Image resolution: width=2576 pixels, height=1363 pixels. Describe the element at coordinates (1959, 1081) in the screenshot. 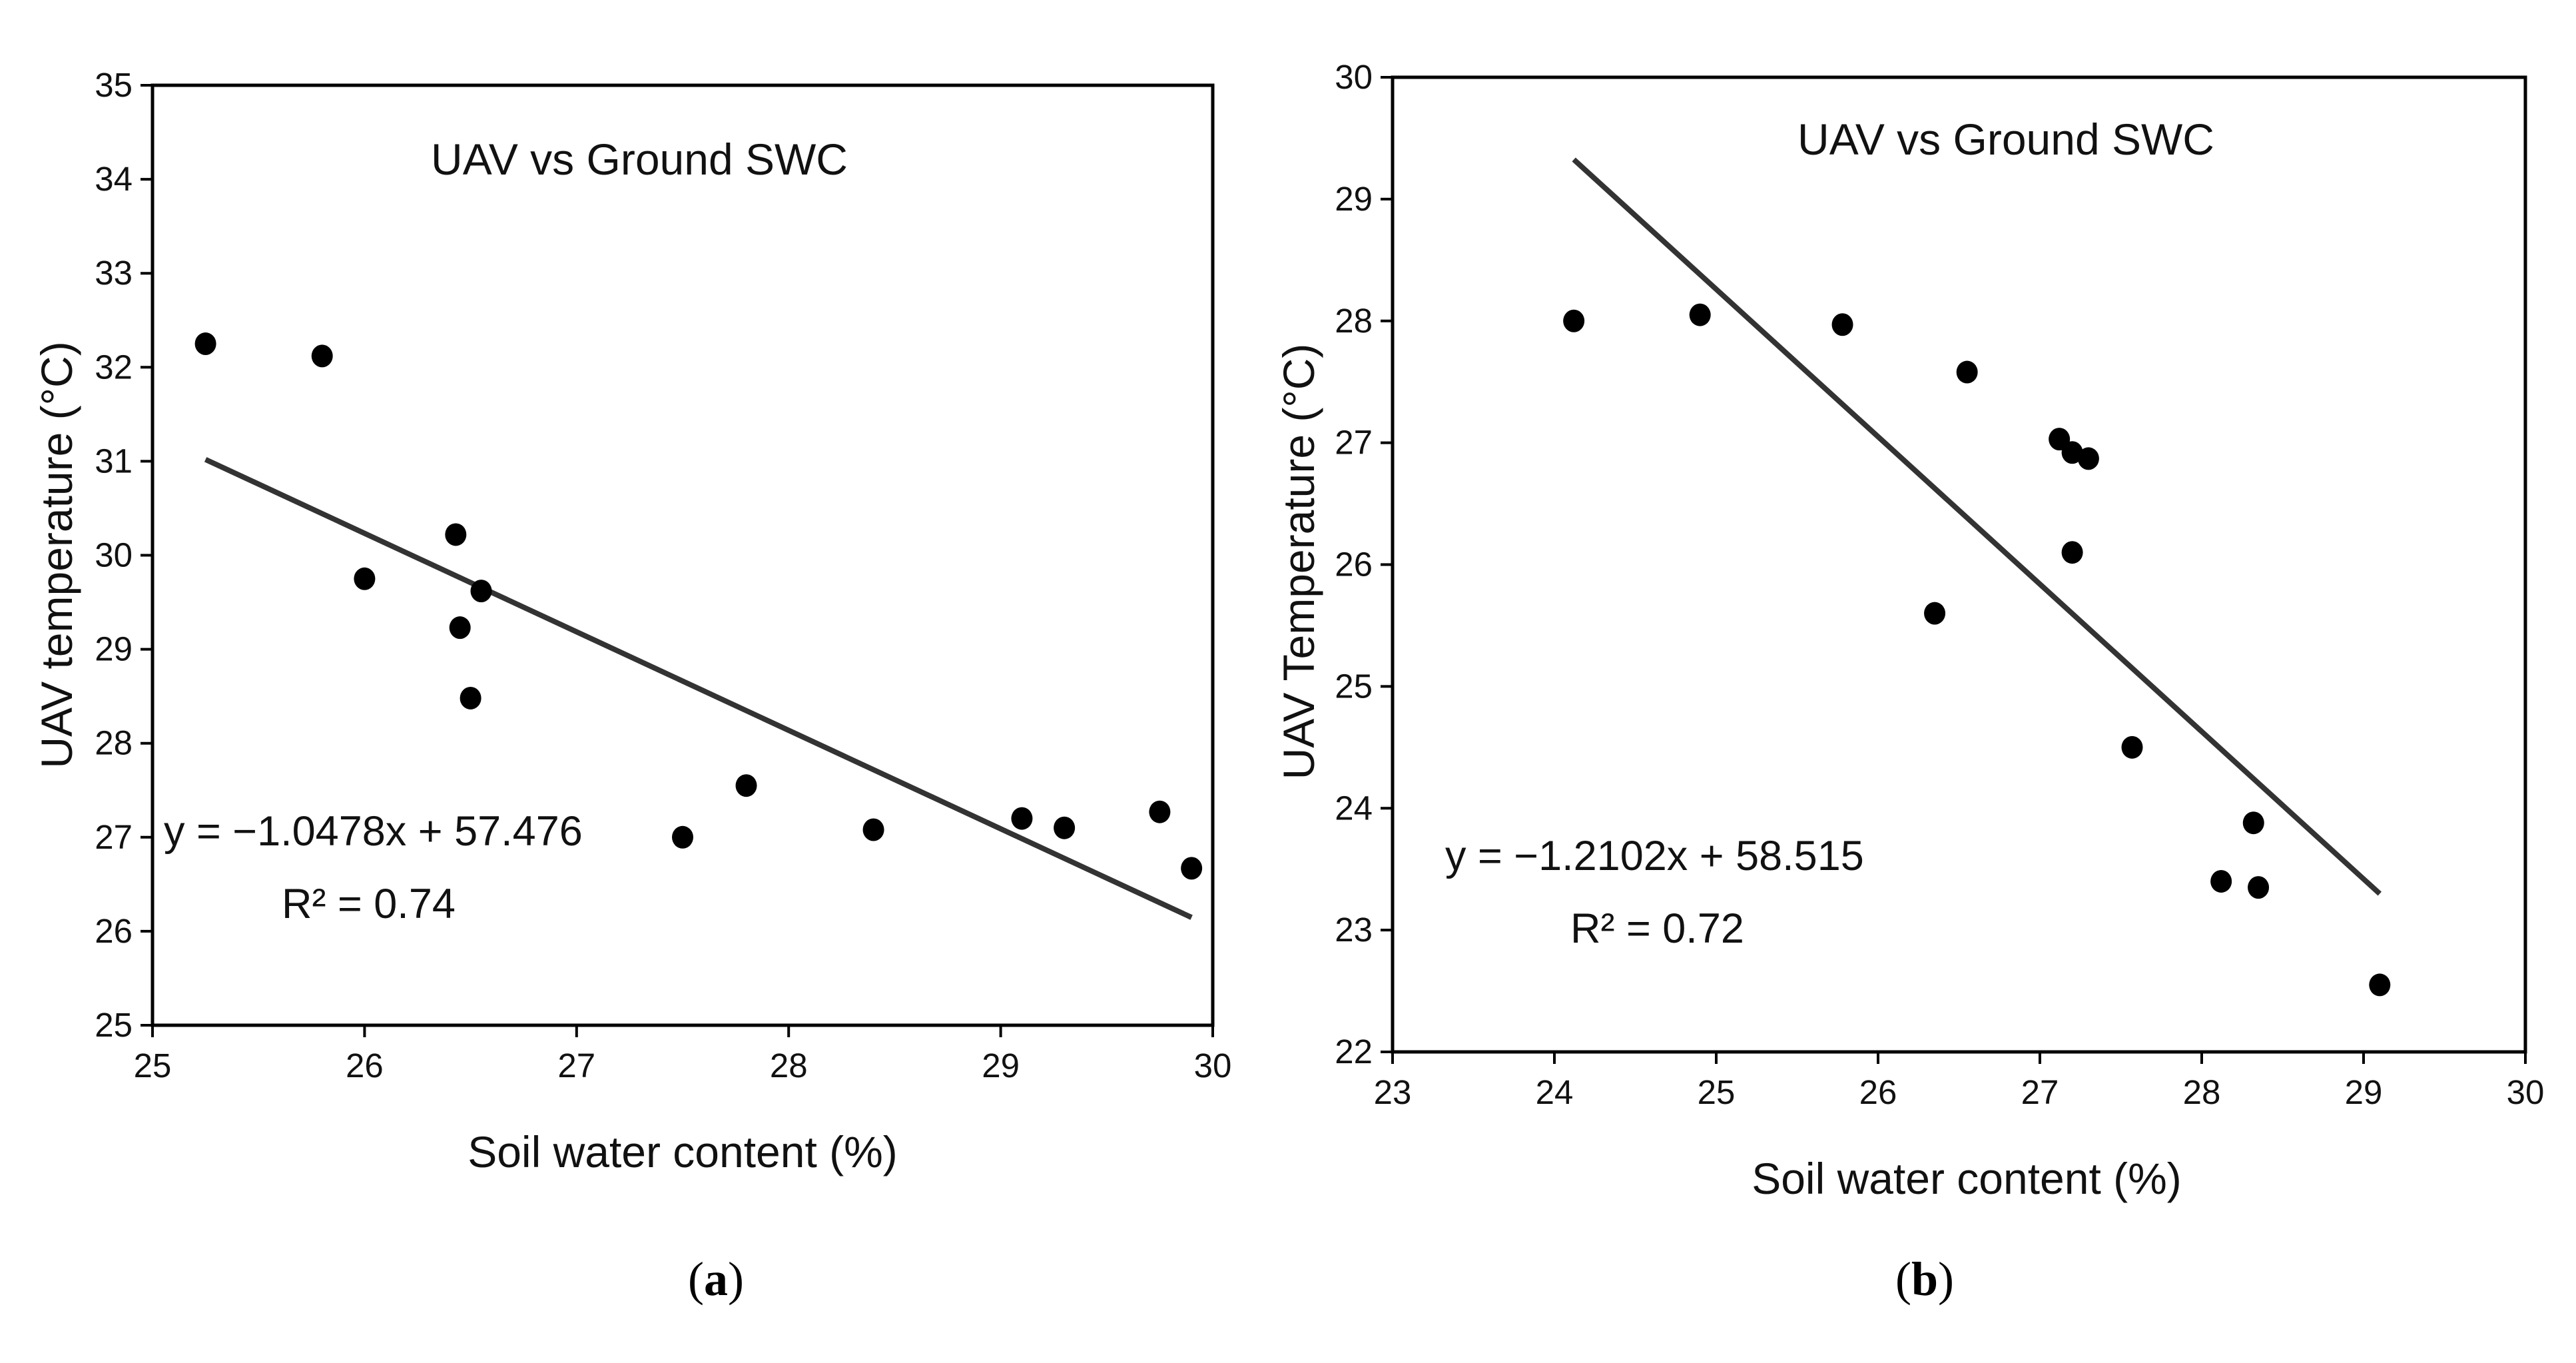

I see `x-ticks: 23 24 25 26 27 28 29 30` at that location.